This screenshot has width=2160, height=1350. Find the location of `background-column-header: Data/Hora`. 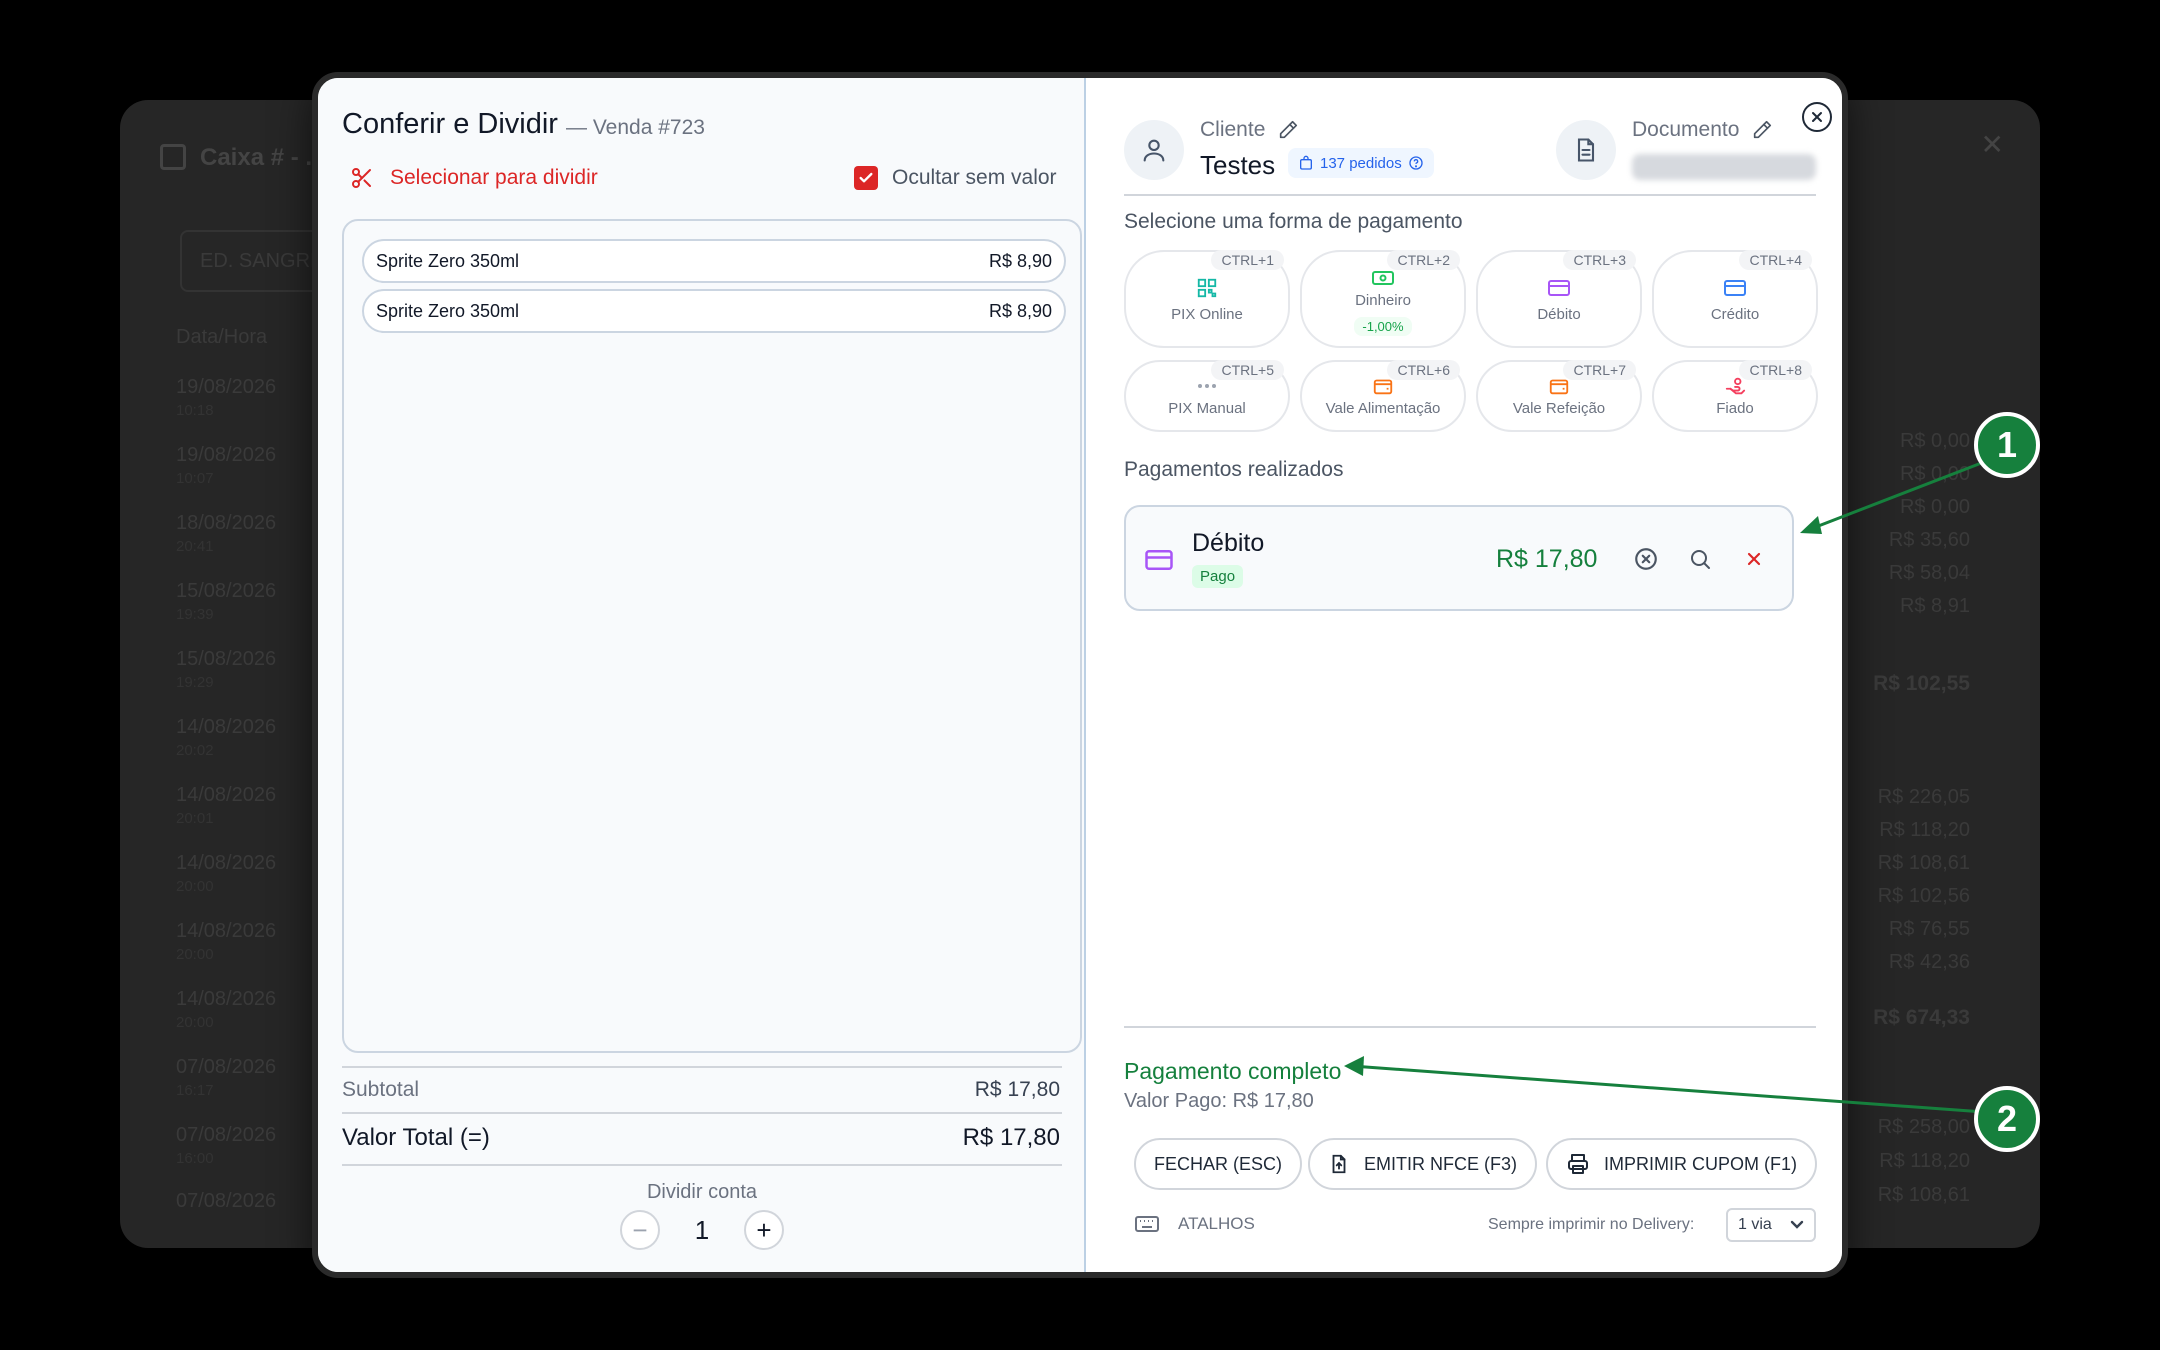

background-column-header: Data/Hora is located at coordinates (222, 337).